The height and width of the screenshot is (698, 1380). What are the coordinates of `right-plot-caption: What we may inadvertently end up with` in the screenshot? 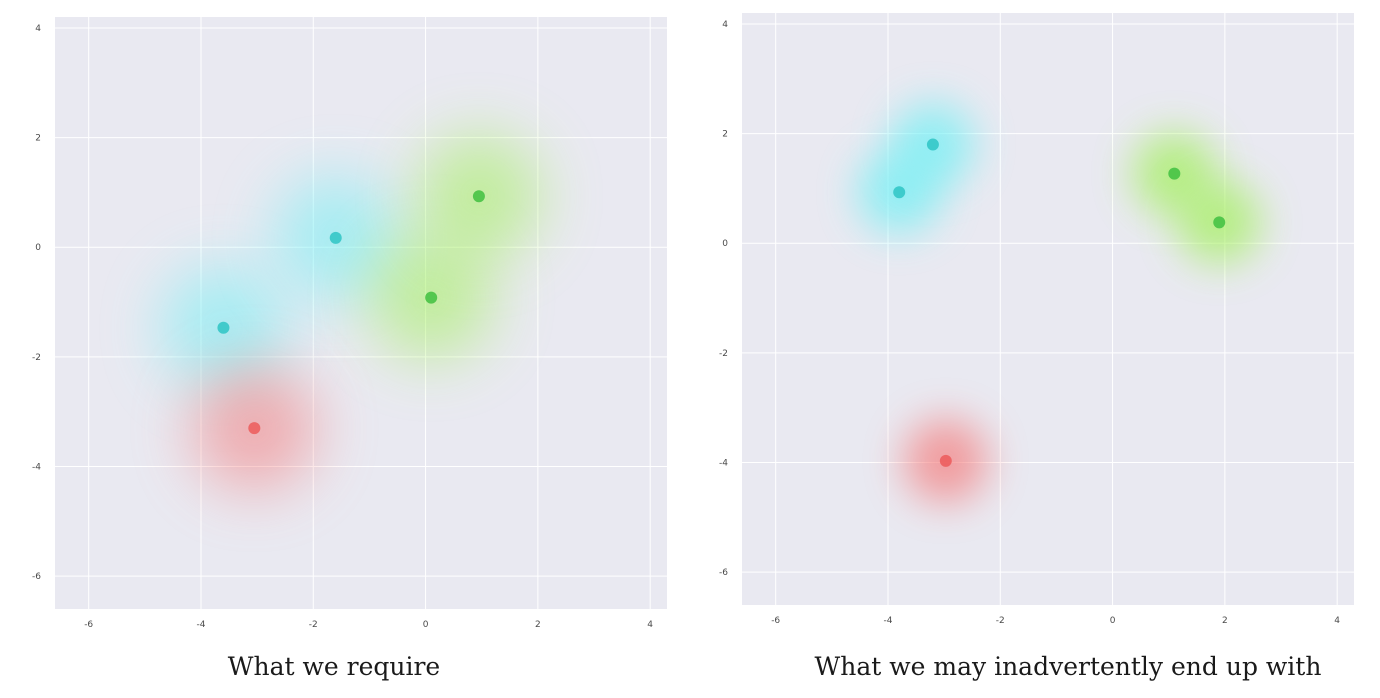 It's located at (1068, 666).